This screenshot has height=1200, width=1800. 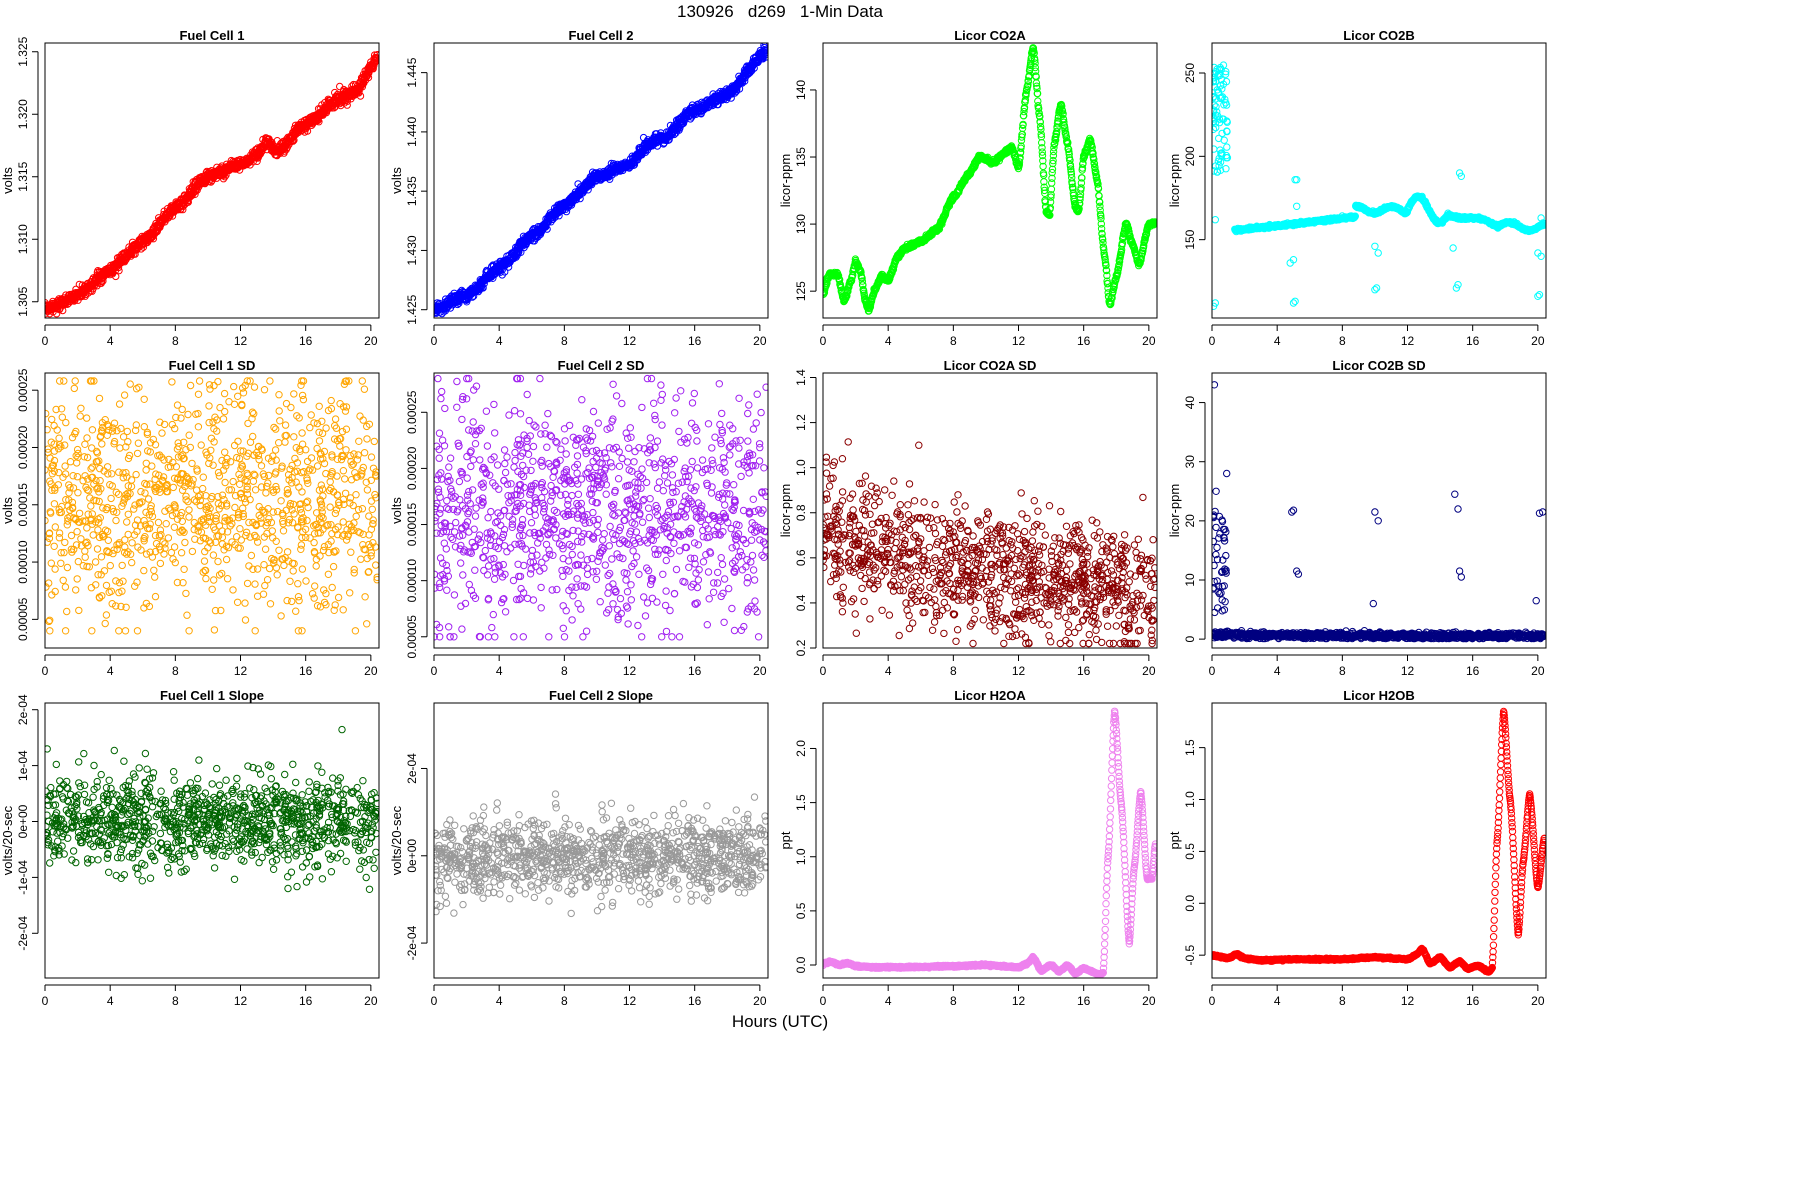 What do you see at coordinates (45, 341) in the screenshot?
I see `x-tick-label: 0` at bounding box center [45, 341].